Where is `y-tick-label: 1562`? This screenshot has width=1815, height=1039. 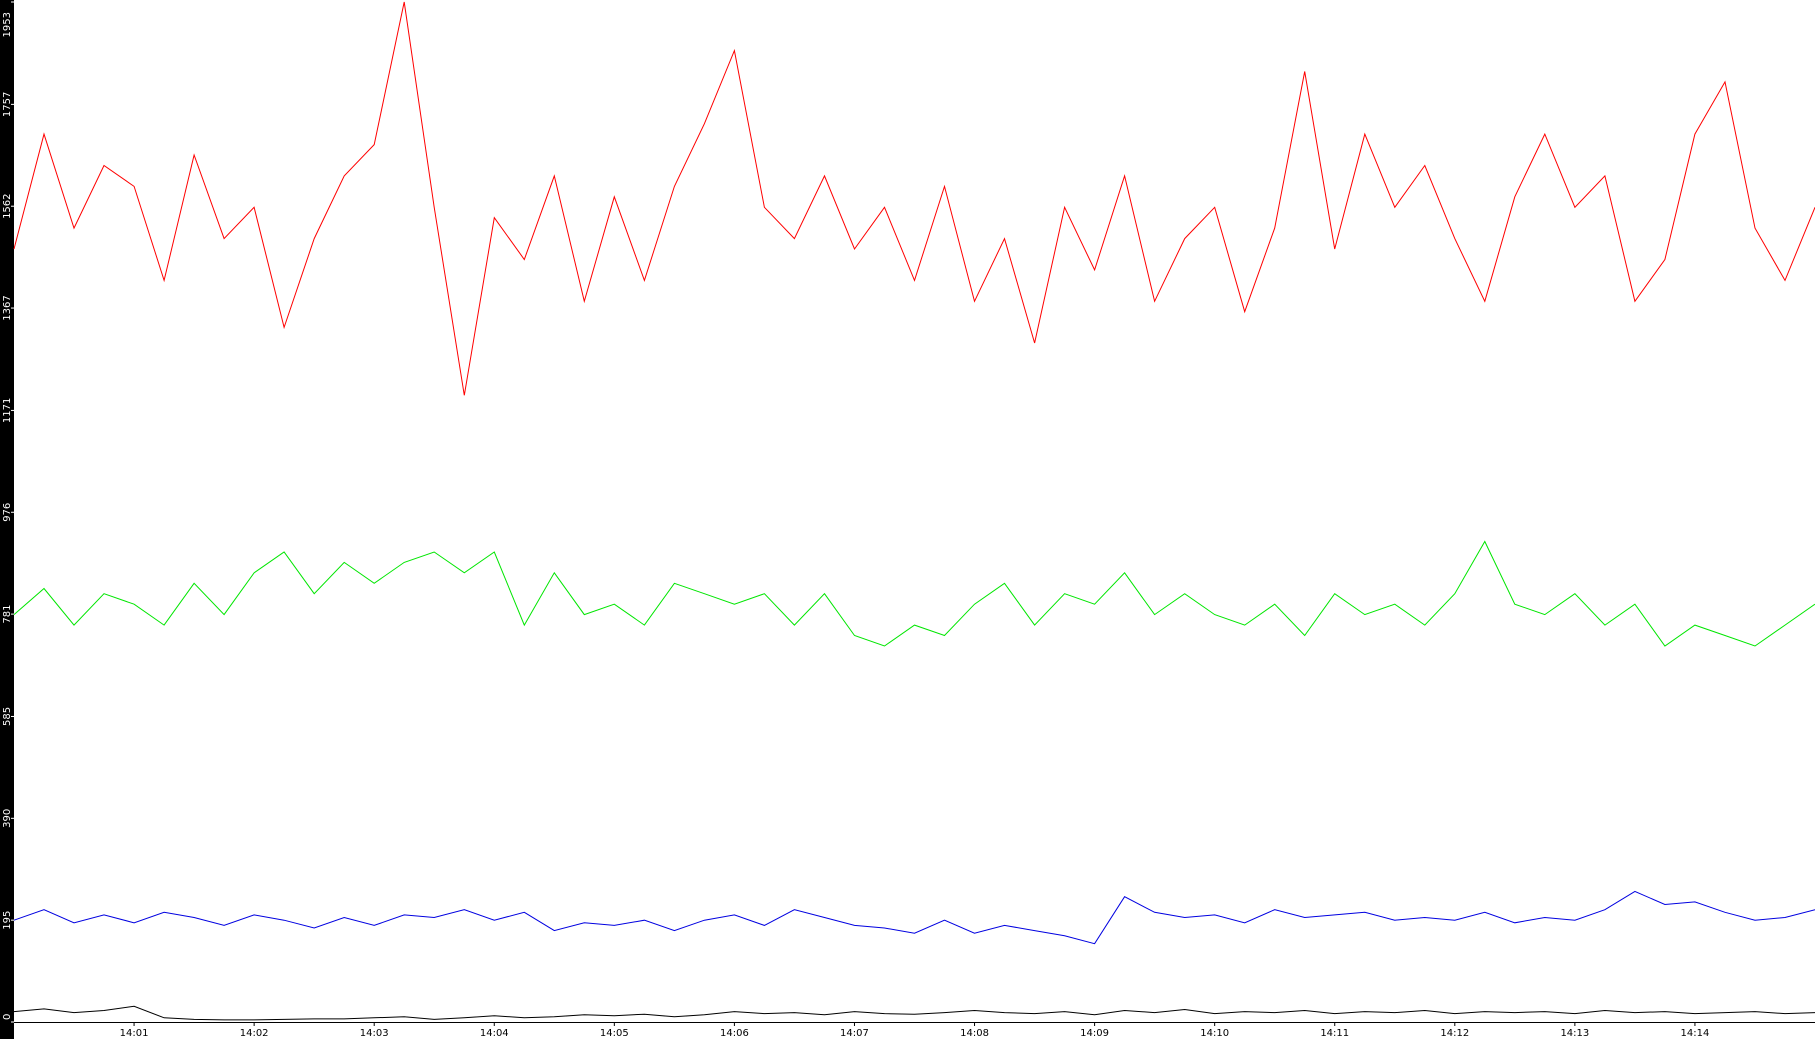
y-tick-label: 1562 is located at coordinates (7, 205).